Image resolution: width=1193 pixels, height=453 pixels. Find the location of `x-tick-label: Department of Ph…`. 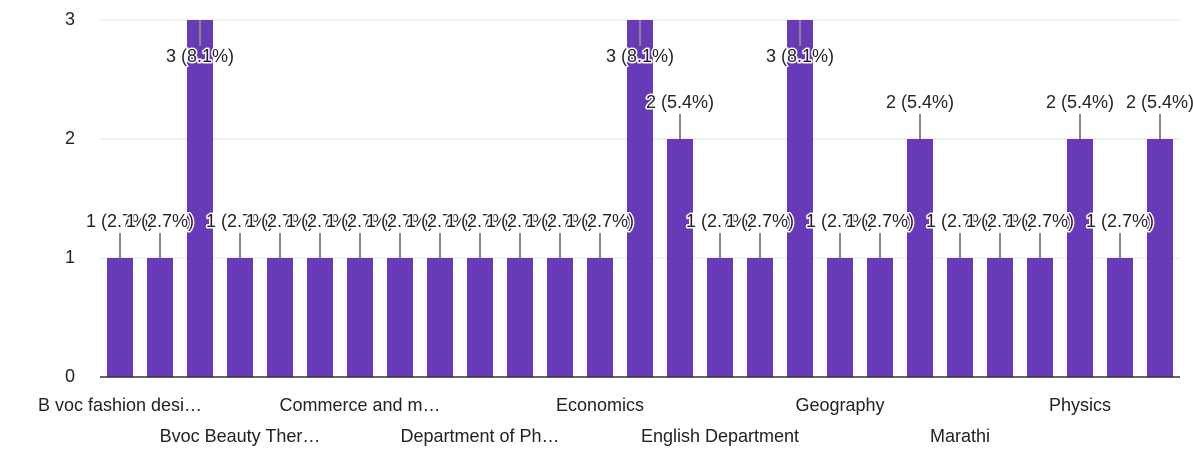

x-tick-label: Department of Ph… is located at coordinates (479, 436).